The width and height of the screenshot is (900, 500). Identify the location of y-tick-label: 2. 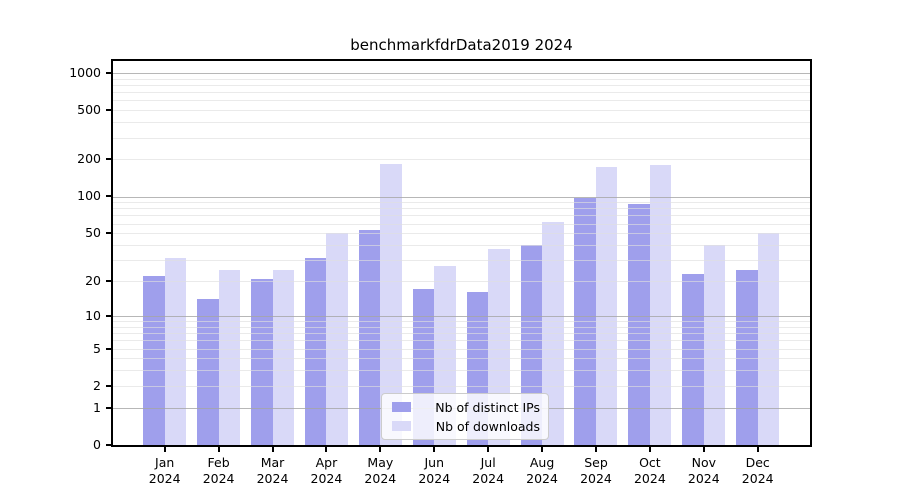
(97, 385).